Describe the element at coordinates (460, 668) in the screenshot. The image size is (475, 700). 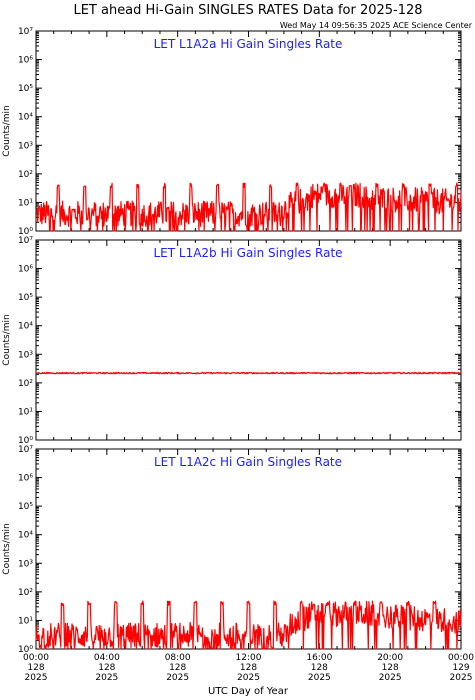
I see `x-tick-label: 129` at that location.